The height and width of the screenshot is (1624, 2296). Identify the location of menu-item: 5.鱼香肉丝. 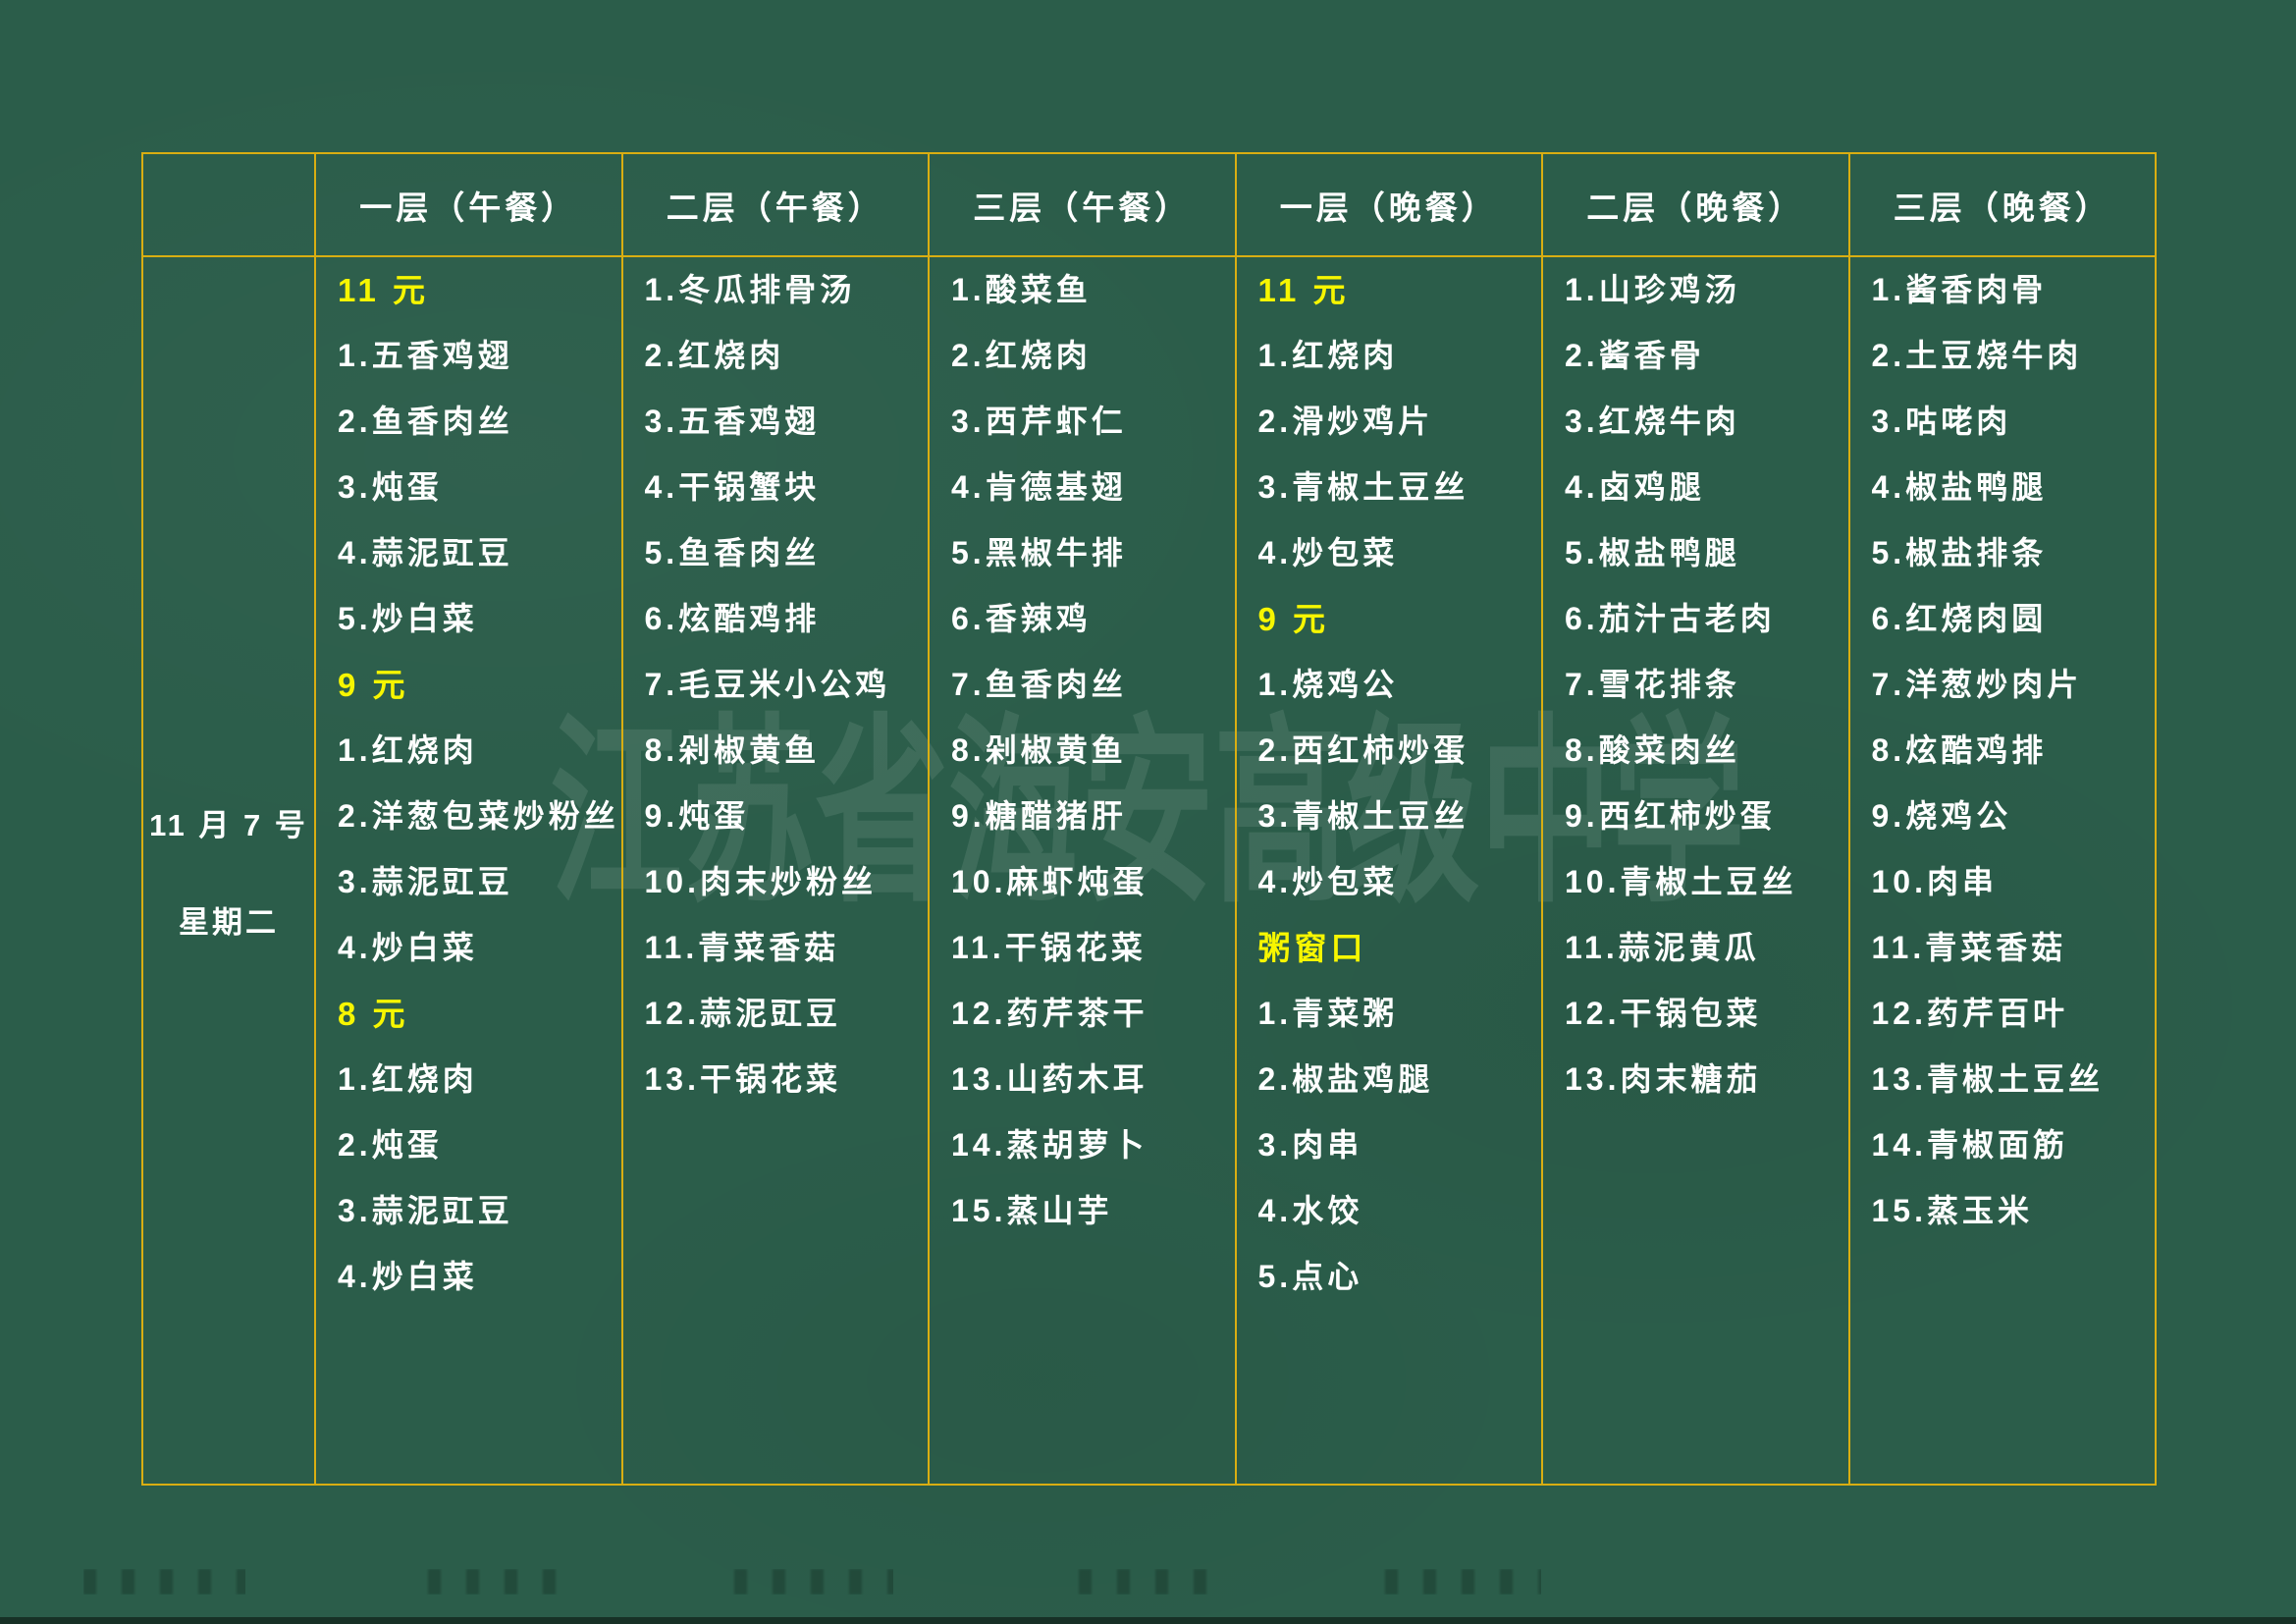
(733, 552).